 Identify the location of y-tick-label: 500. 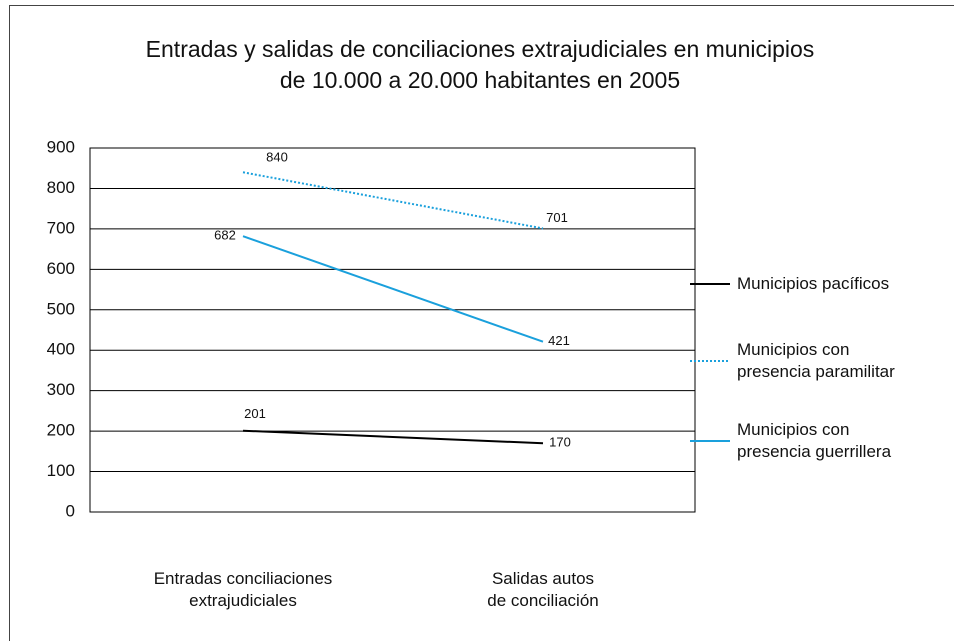
(61, 308).